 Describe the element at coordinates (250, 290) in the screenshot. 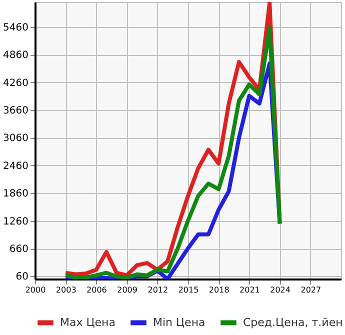

I see `x-tick-label: 2021` at that location.